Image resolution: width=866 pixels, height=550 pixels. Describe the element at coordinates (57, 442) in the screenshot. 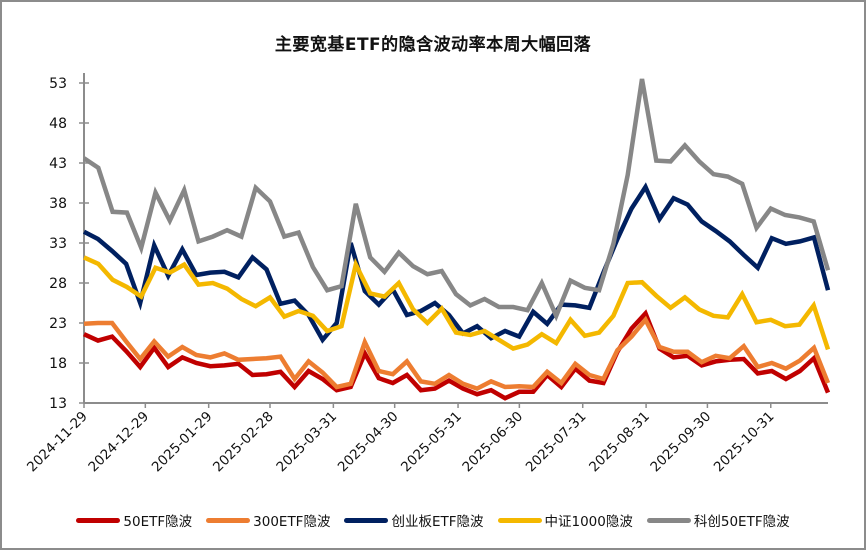

I see `x-tick-label: 2024-11-29` at that location.